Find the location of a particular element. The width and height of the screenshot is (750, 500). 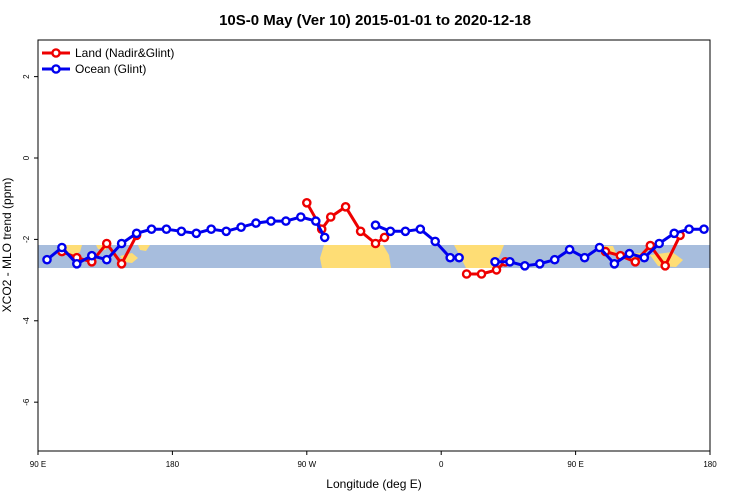

series-line is located at coordinates (486, 268).